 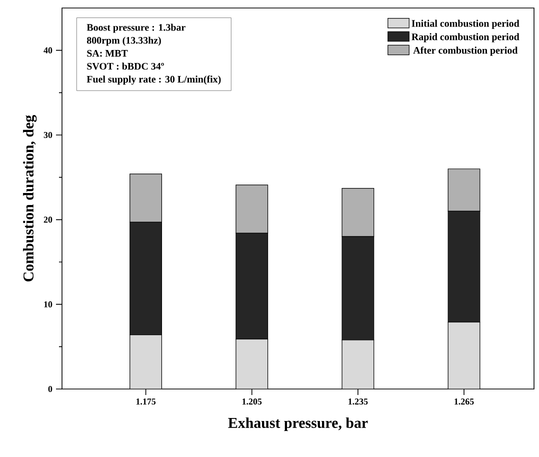 I want to click on annotation: Fuel supply rate : 30 L/min(fix), so click(x=153, y=80).